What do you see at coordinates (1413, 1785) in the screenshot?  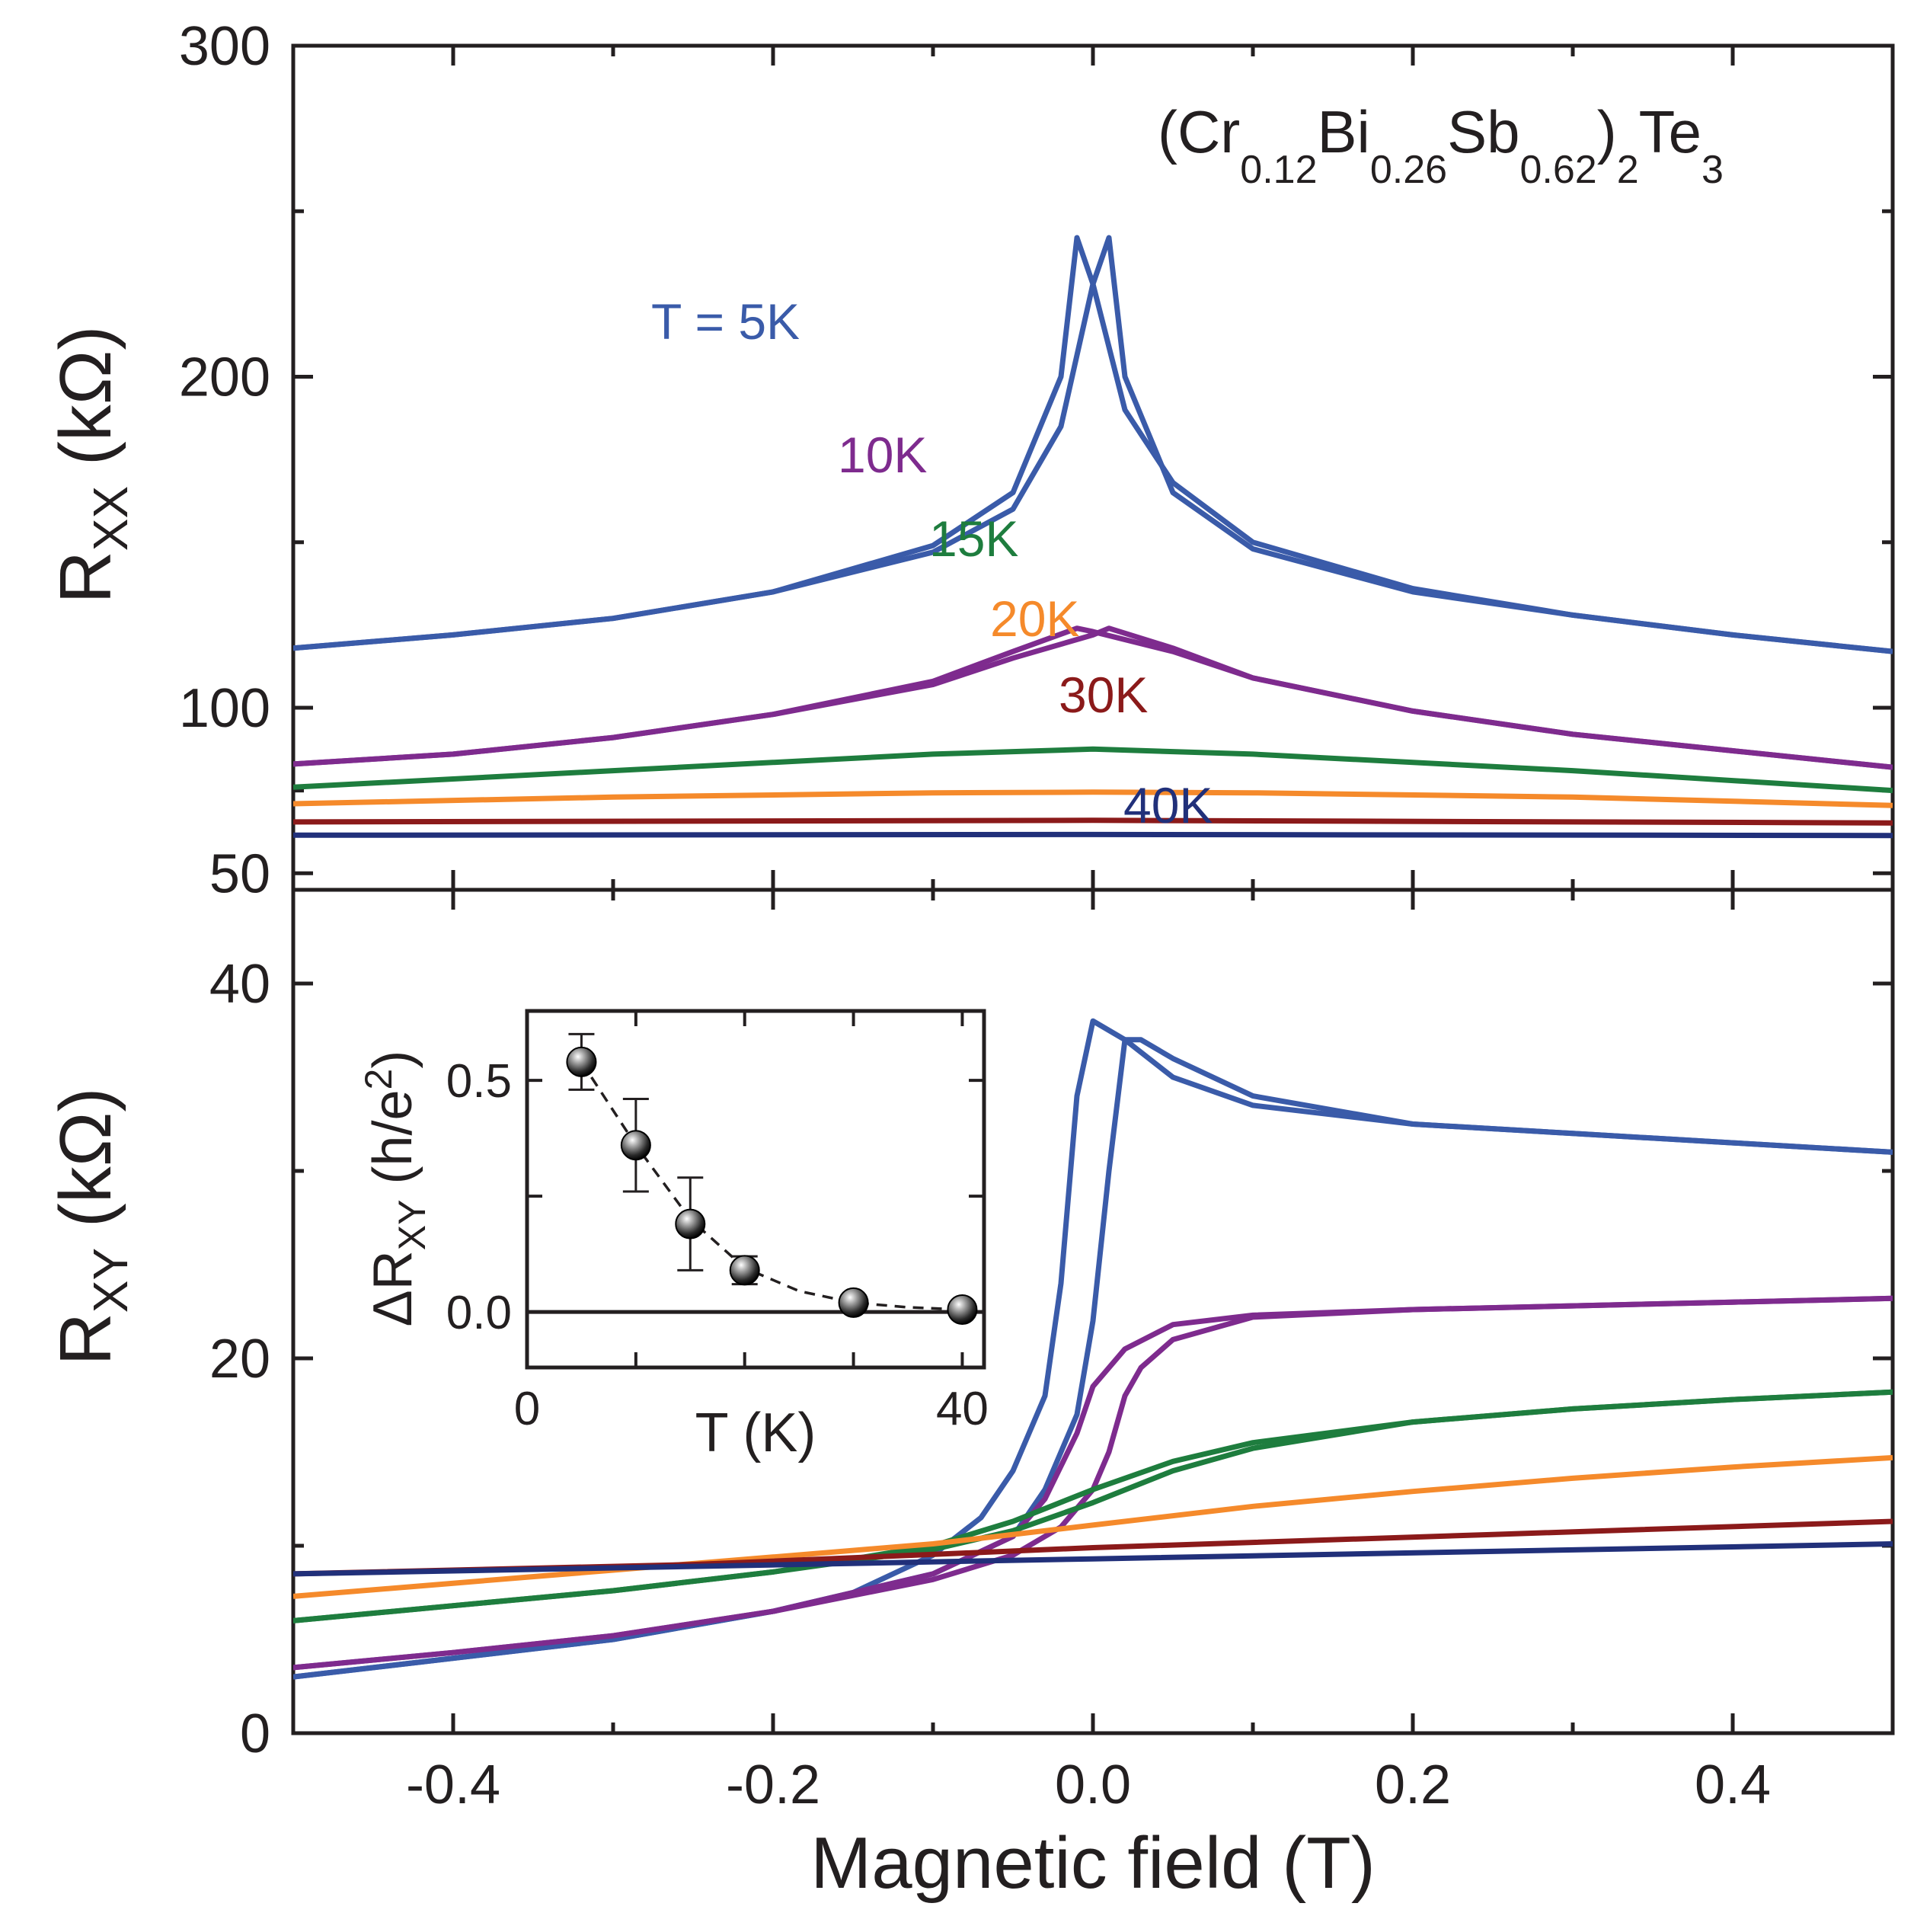 I see `x-tick-label: 0.2` at bounding box center [1413, 1785].